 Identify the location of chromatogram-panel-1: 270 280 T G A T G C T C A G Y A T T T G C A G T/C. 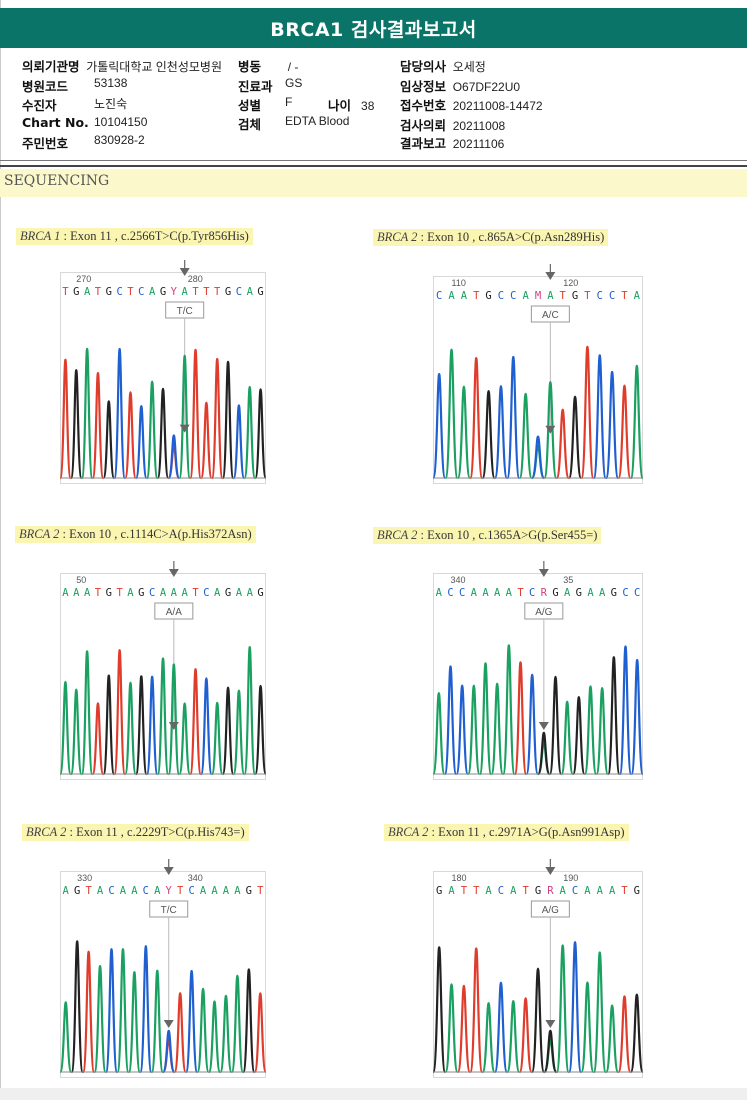
(163, 372).